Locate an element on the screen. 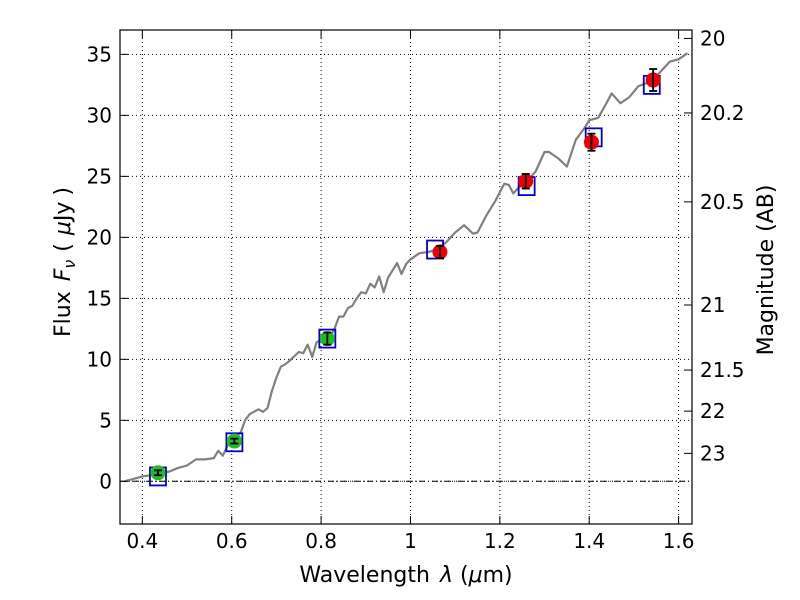 The height and width of the screenshot is (600, 800). y-axis-title: Flux Fν ( μJy) is located at coordinates (65, 262).